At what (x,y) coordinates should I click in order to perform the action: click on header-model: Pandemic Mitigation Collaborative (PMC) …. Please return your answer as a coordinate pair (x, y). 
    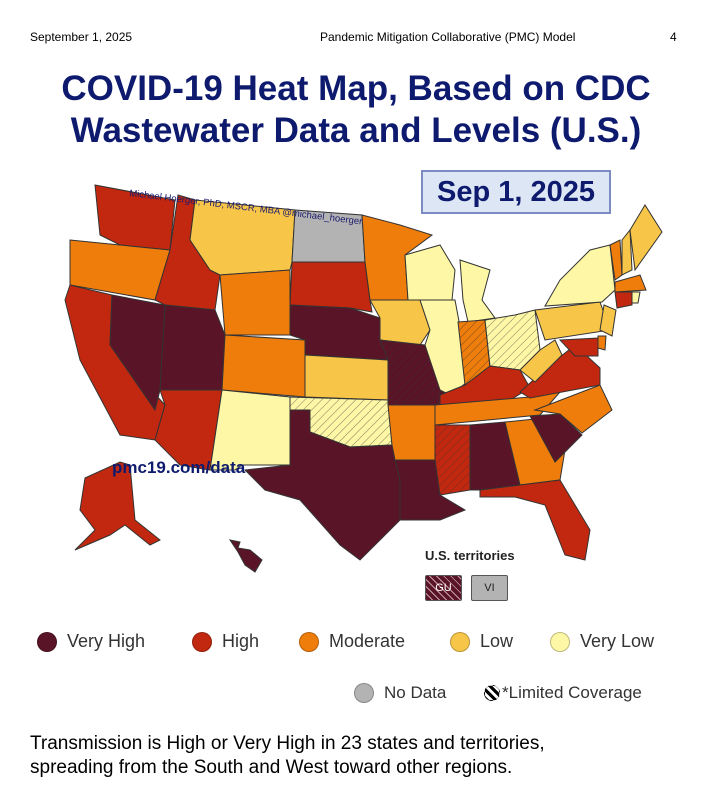
    Looking at the image, I should click on (448, 37).